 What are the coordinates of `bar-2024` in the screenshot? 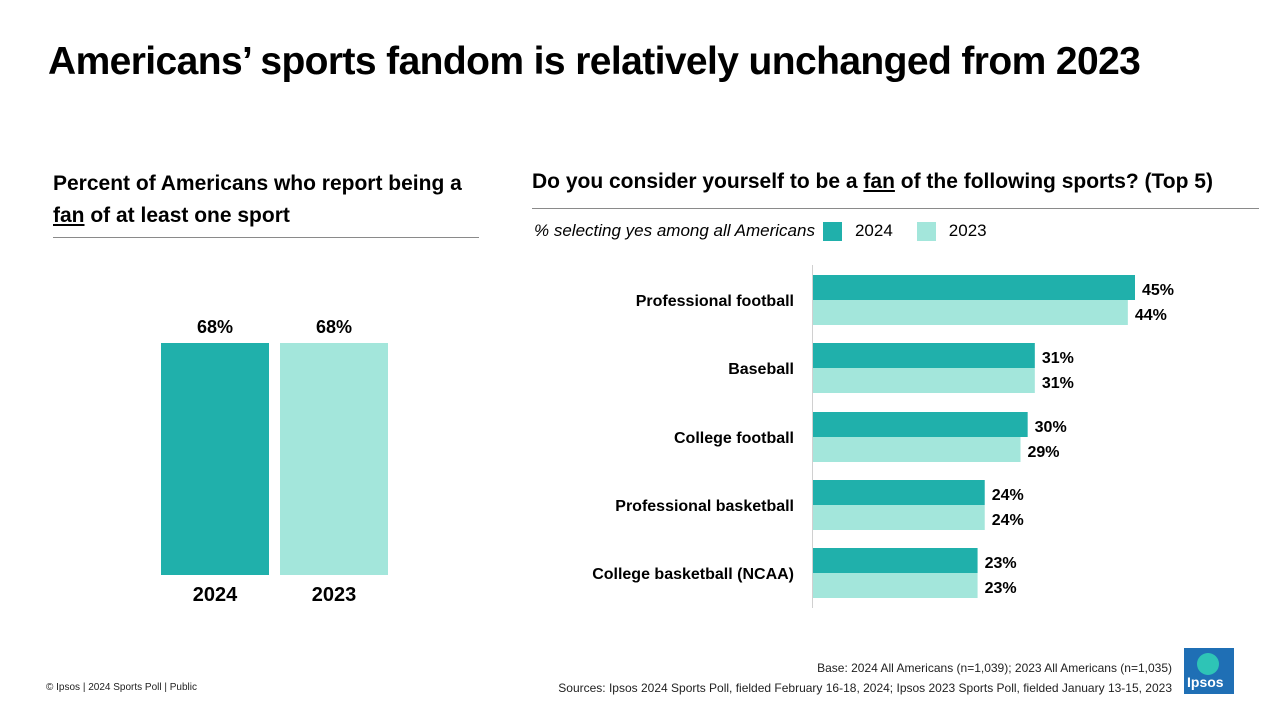 It's located at (215, 459).